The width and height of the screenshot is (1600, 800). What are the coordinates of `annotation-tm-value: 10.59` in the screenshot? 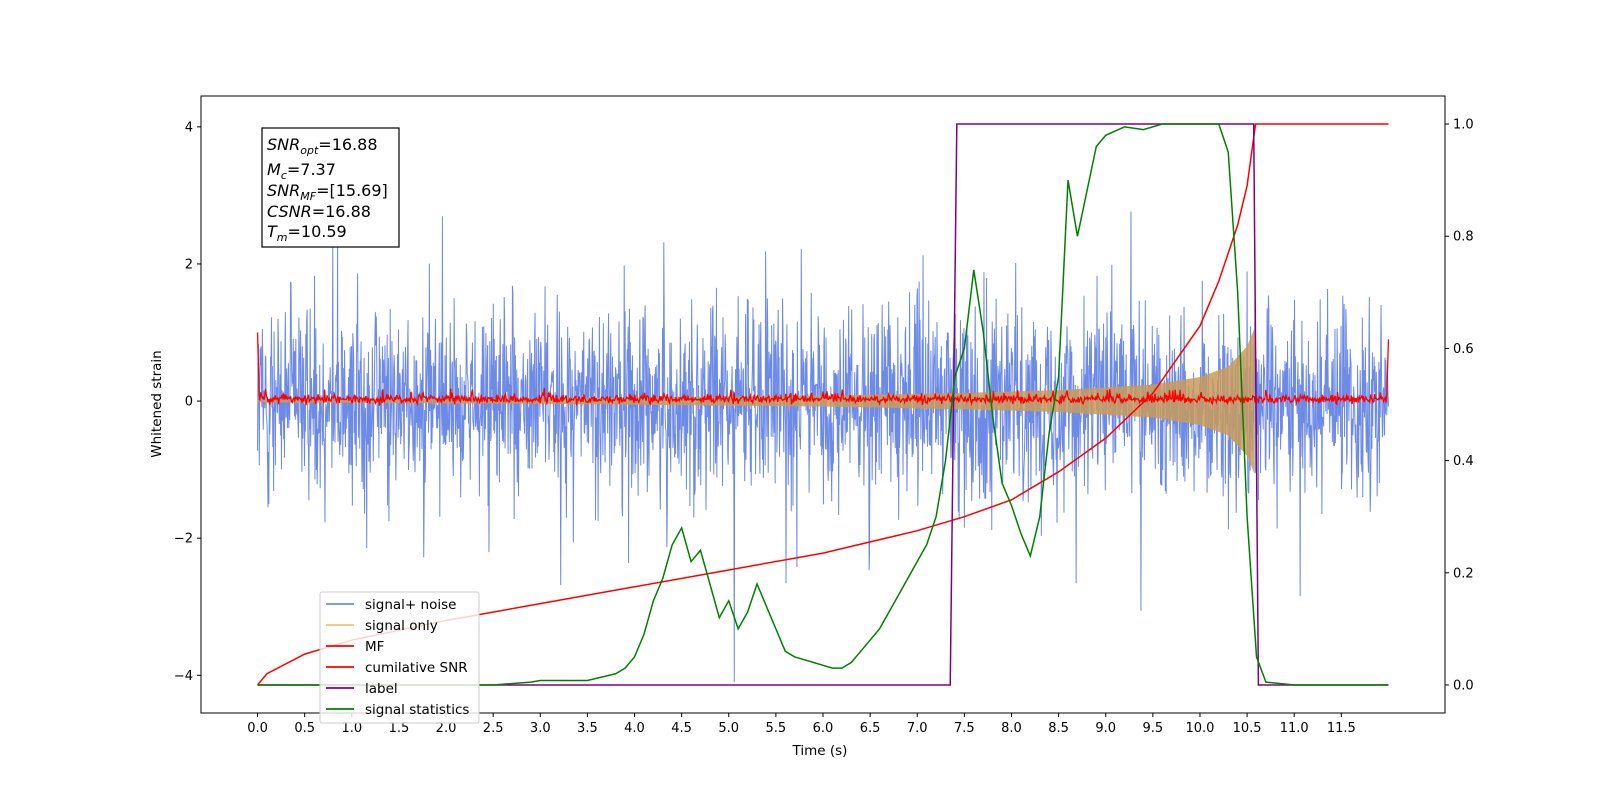 It's located at (324, 231).